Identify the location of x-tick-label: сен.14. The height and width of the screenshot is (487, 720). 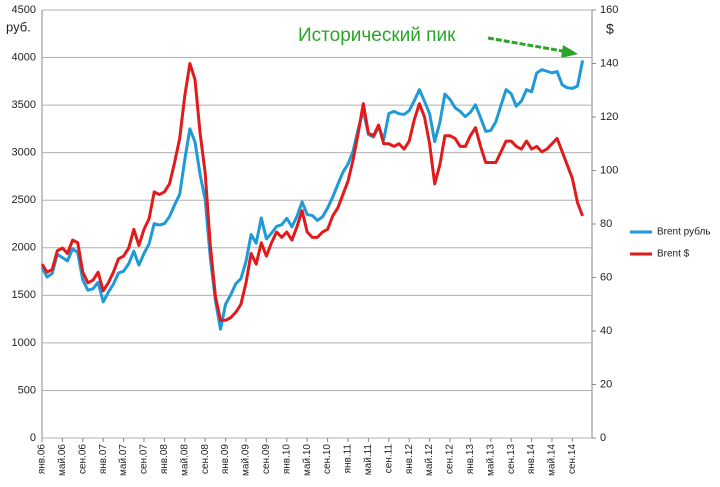
(572, 459).